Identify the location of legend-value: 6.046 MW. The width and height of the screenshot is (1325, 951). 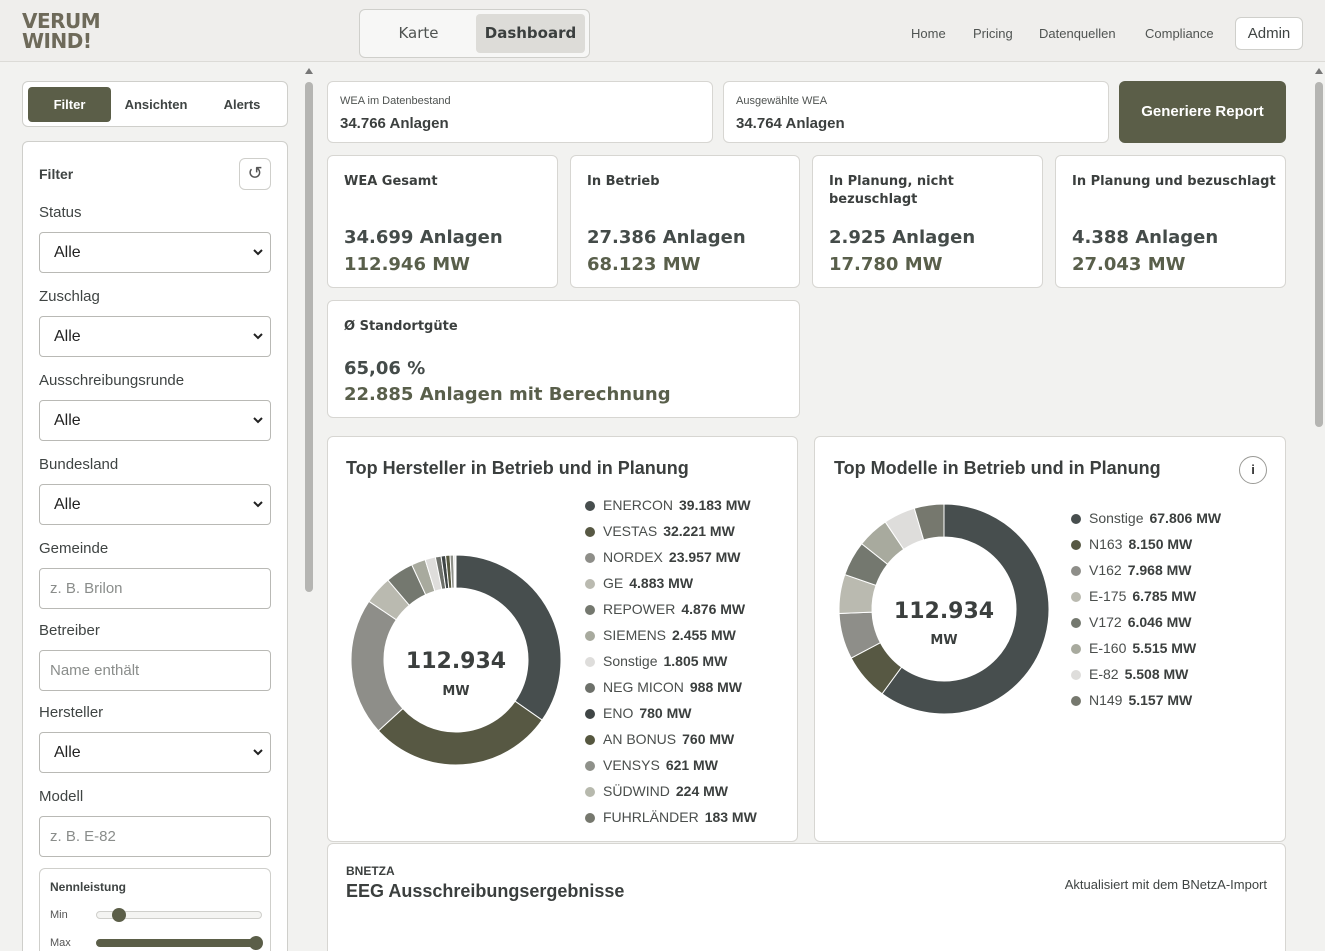
(1159, 622).